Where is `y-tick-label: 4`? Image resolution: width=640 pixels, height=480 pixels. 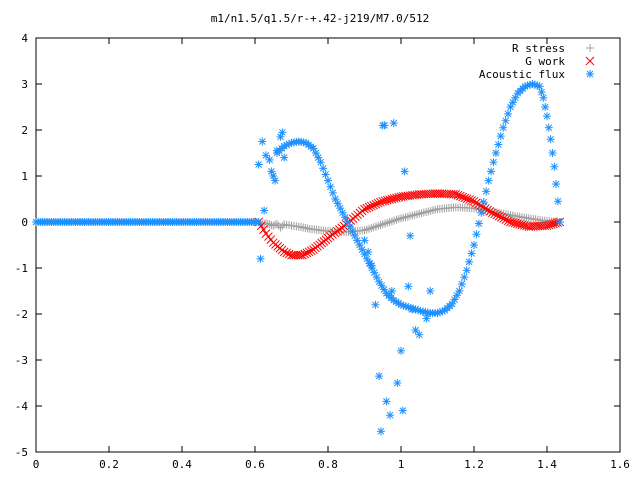
y-tick-label: 4 is located at coordinates (24, 38).